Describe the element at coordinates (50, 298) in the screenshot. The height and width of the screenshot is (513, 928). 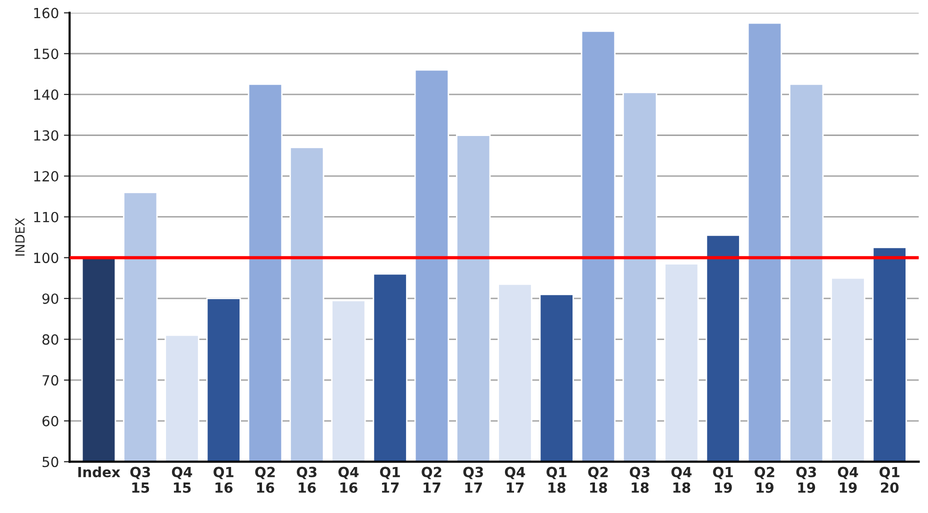
I see `y-tick-label: 90` at that location.